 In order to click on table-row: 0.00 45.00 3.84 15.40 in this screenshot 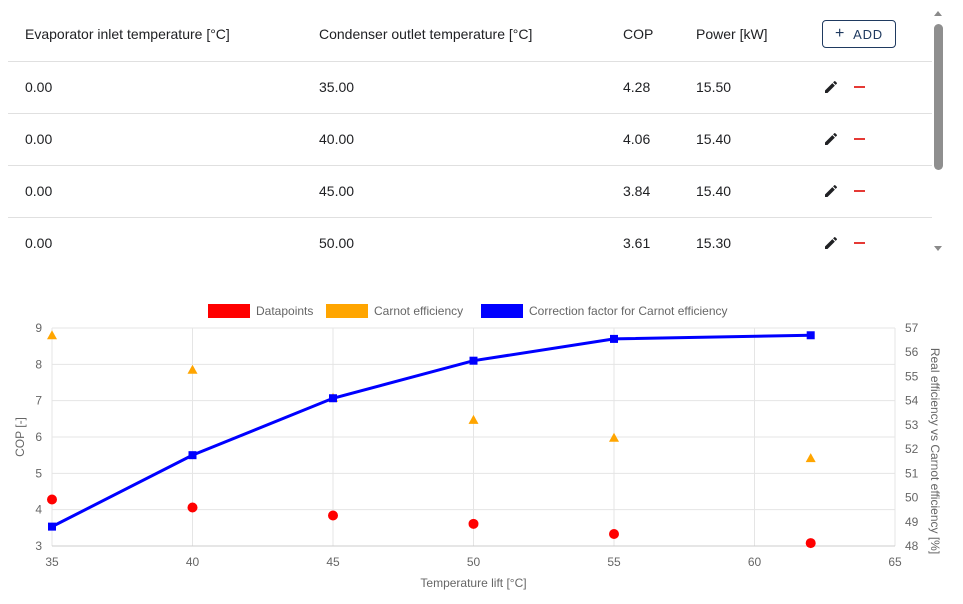, I will do `click(470, 191)`.